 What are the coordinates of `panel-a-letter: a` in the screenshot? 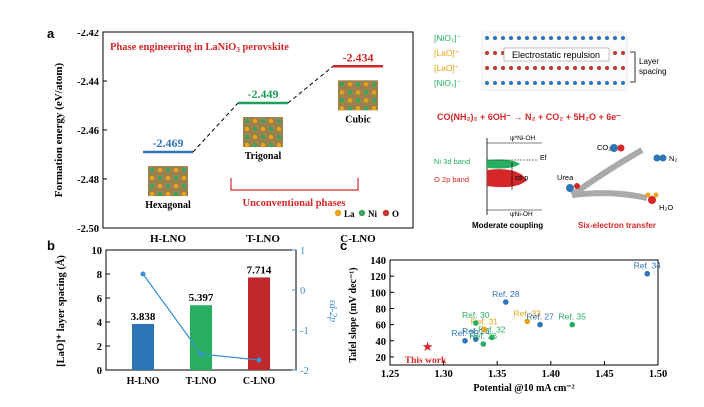 It's located at (51, 33).